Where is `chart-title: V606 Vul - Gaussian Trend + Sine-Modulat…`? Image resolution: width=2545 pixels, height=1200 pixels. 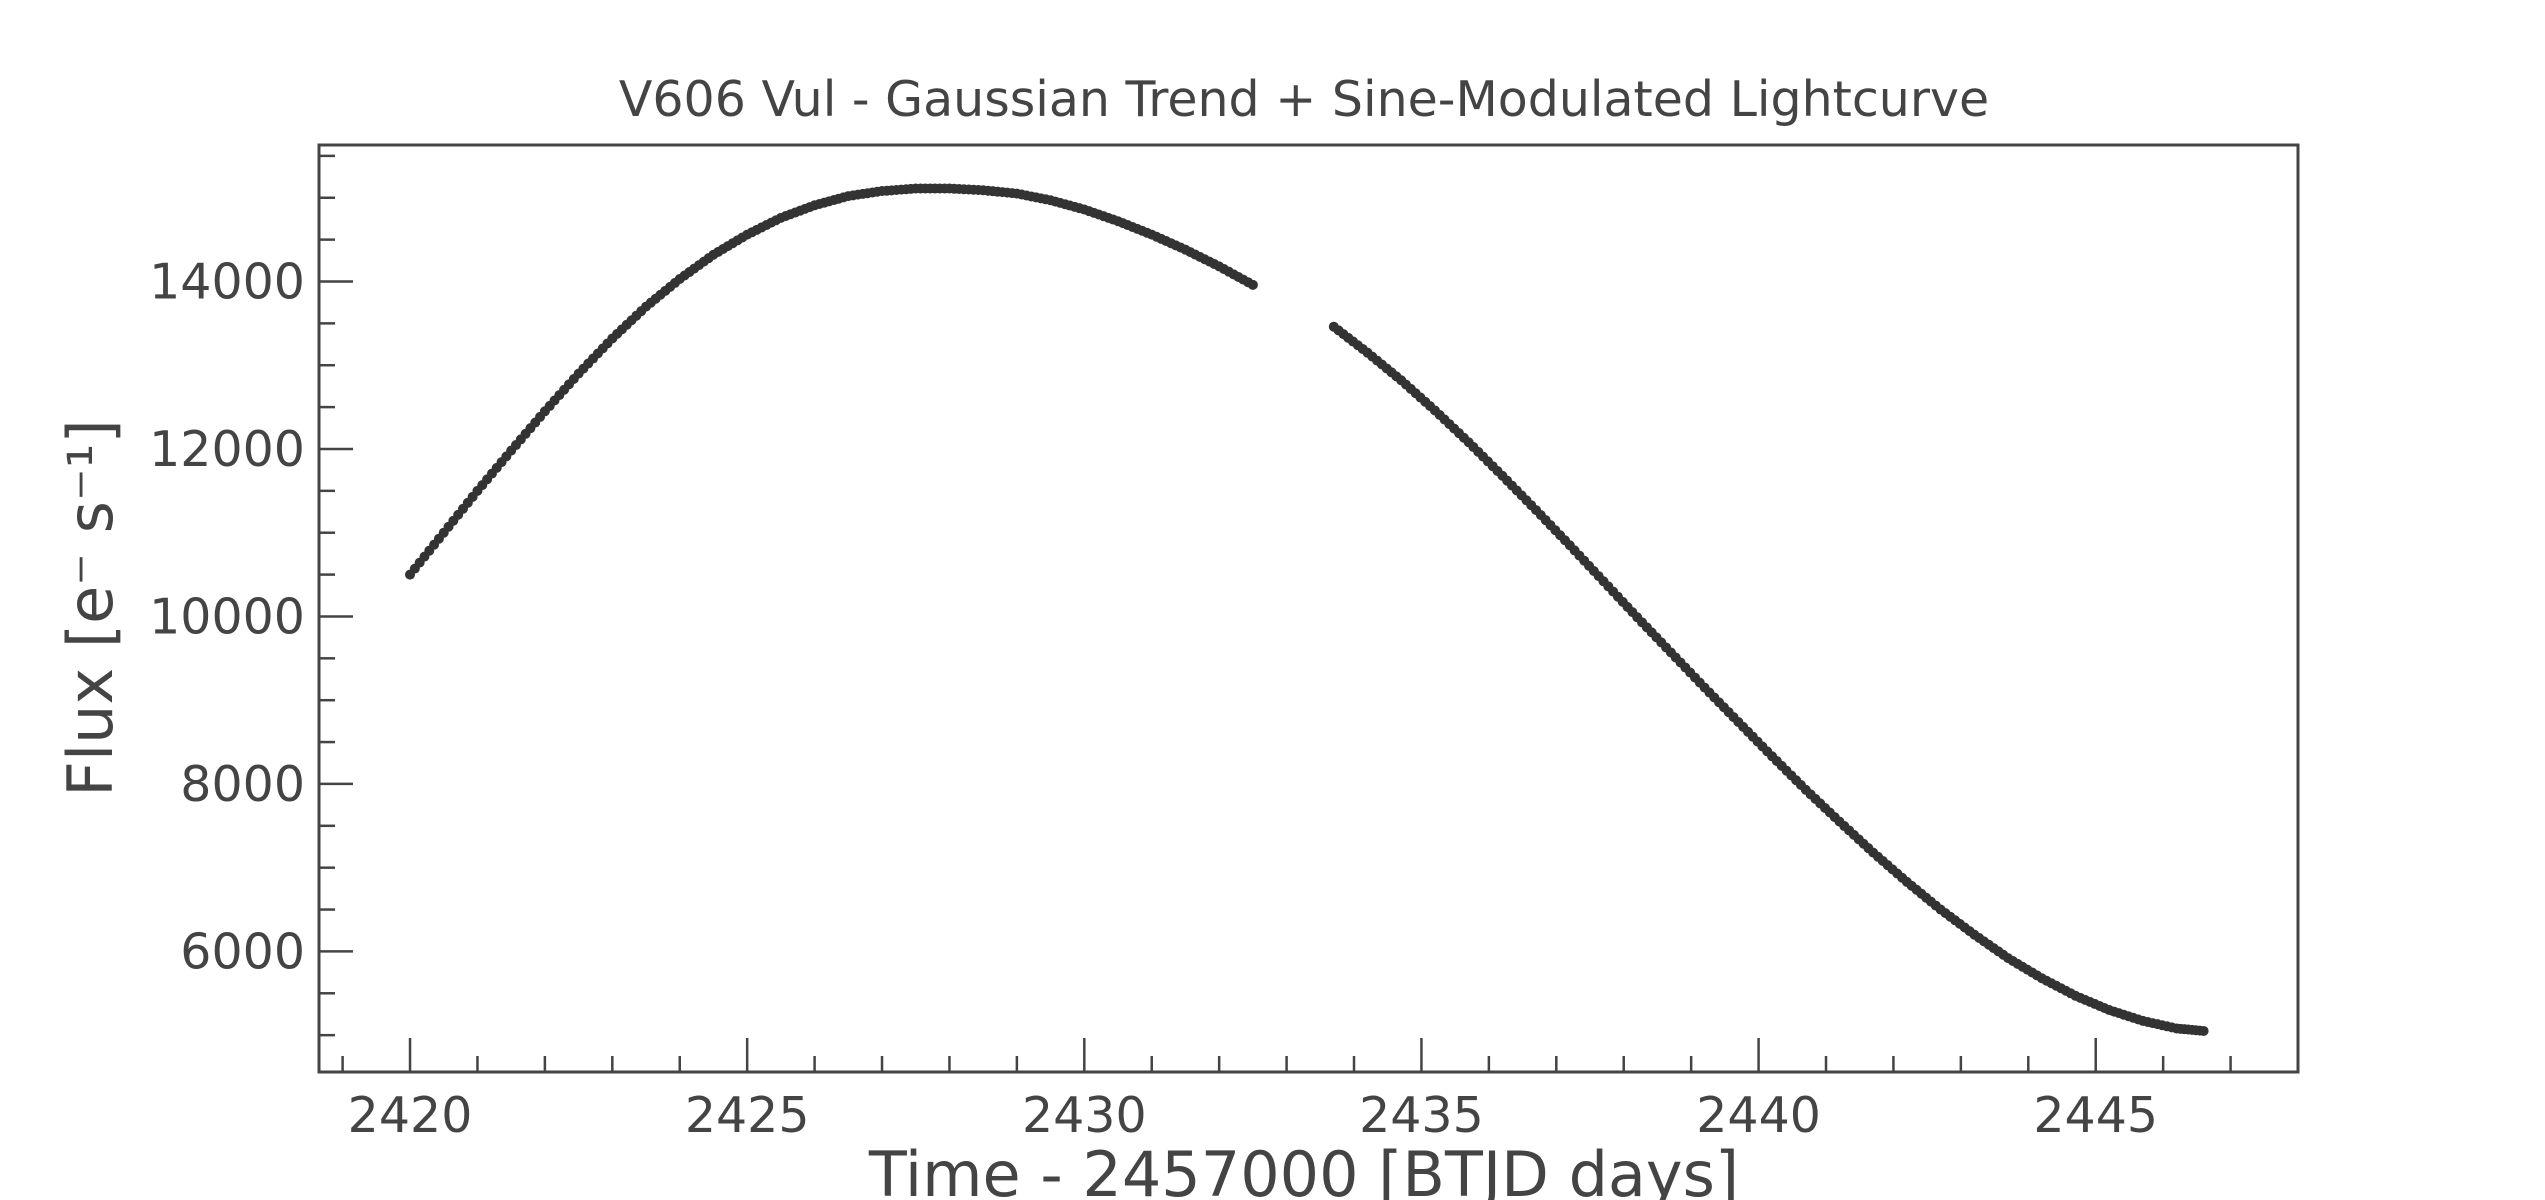
chart-title: V606 Vul - Gaussian Trend + Sine-Modulat… is located at coordinates (1304, 99).